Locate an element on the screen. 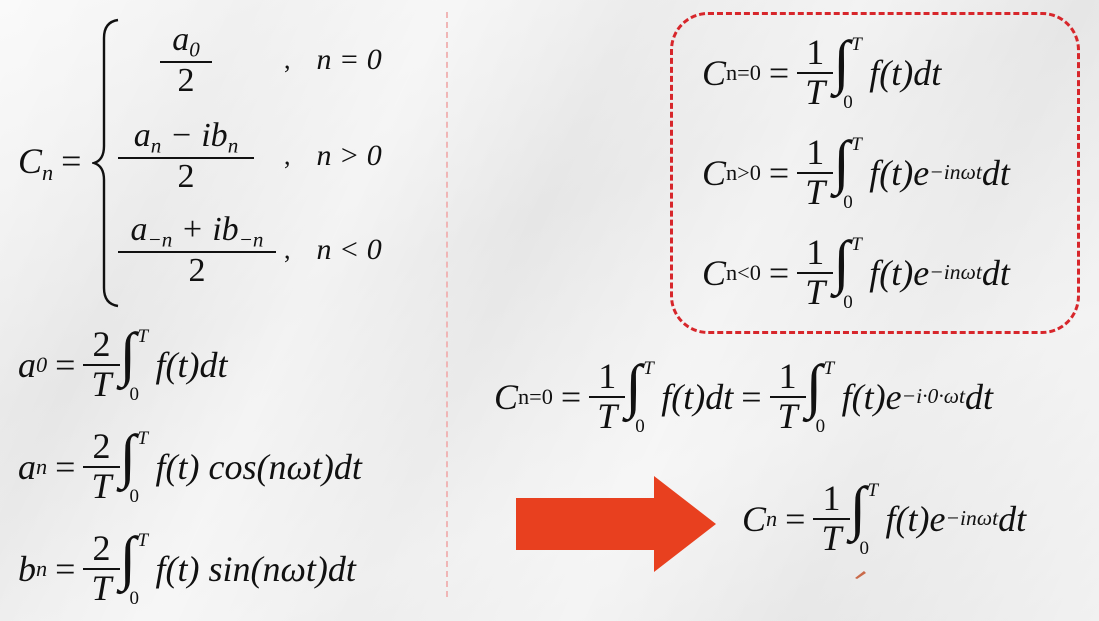 The height and width of the screenshot is (621, 1099). cn-lhs: Cn = is located at coordinates (50, 163).